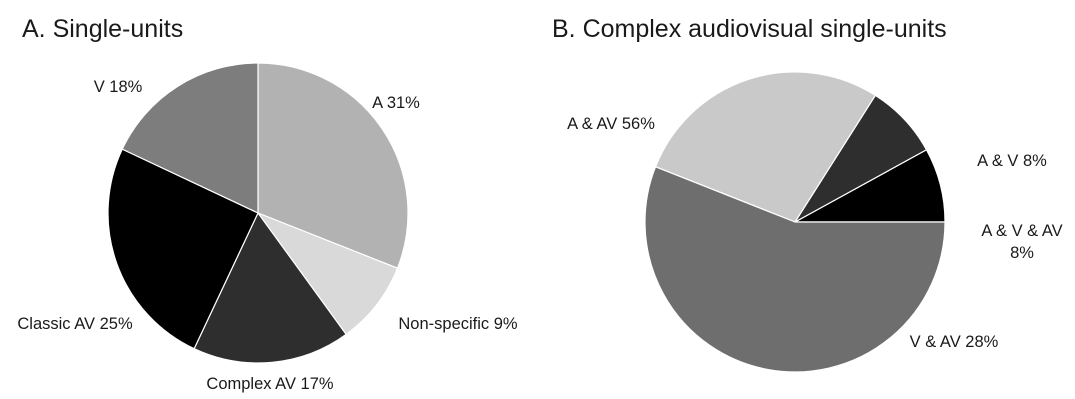 The image size is (1075, 399). Describe the element at coordinates (396, 103) in the screenshot. I see `slice-label-a-31pct: A 31%` at that location.